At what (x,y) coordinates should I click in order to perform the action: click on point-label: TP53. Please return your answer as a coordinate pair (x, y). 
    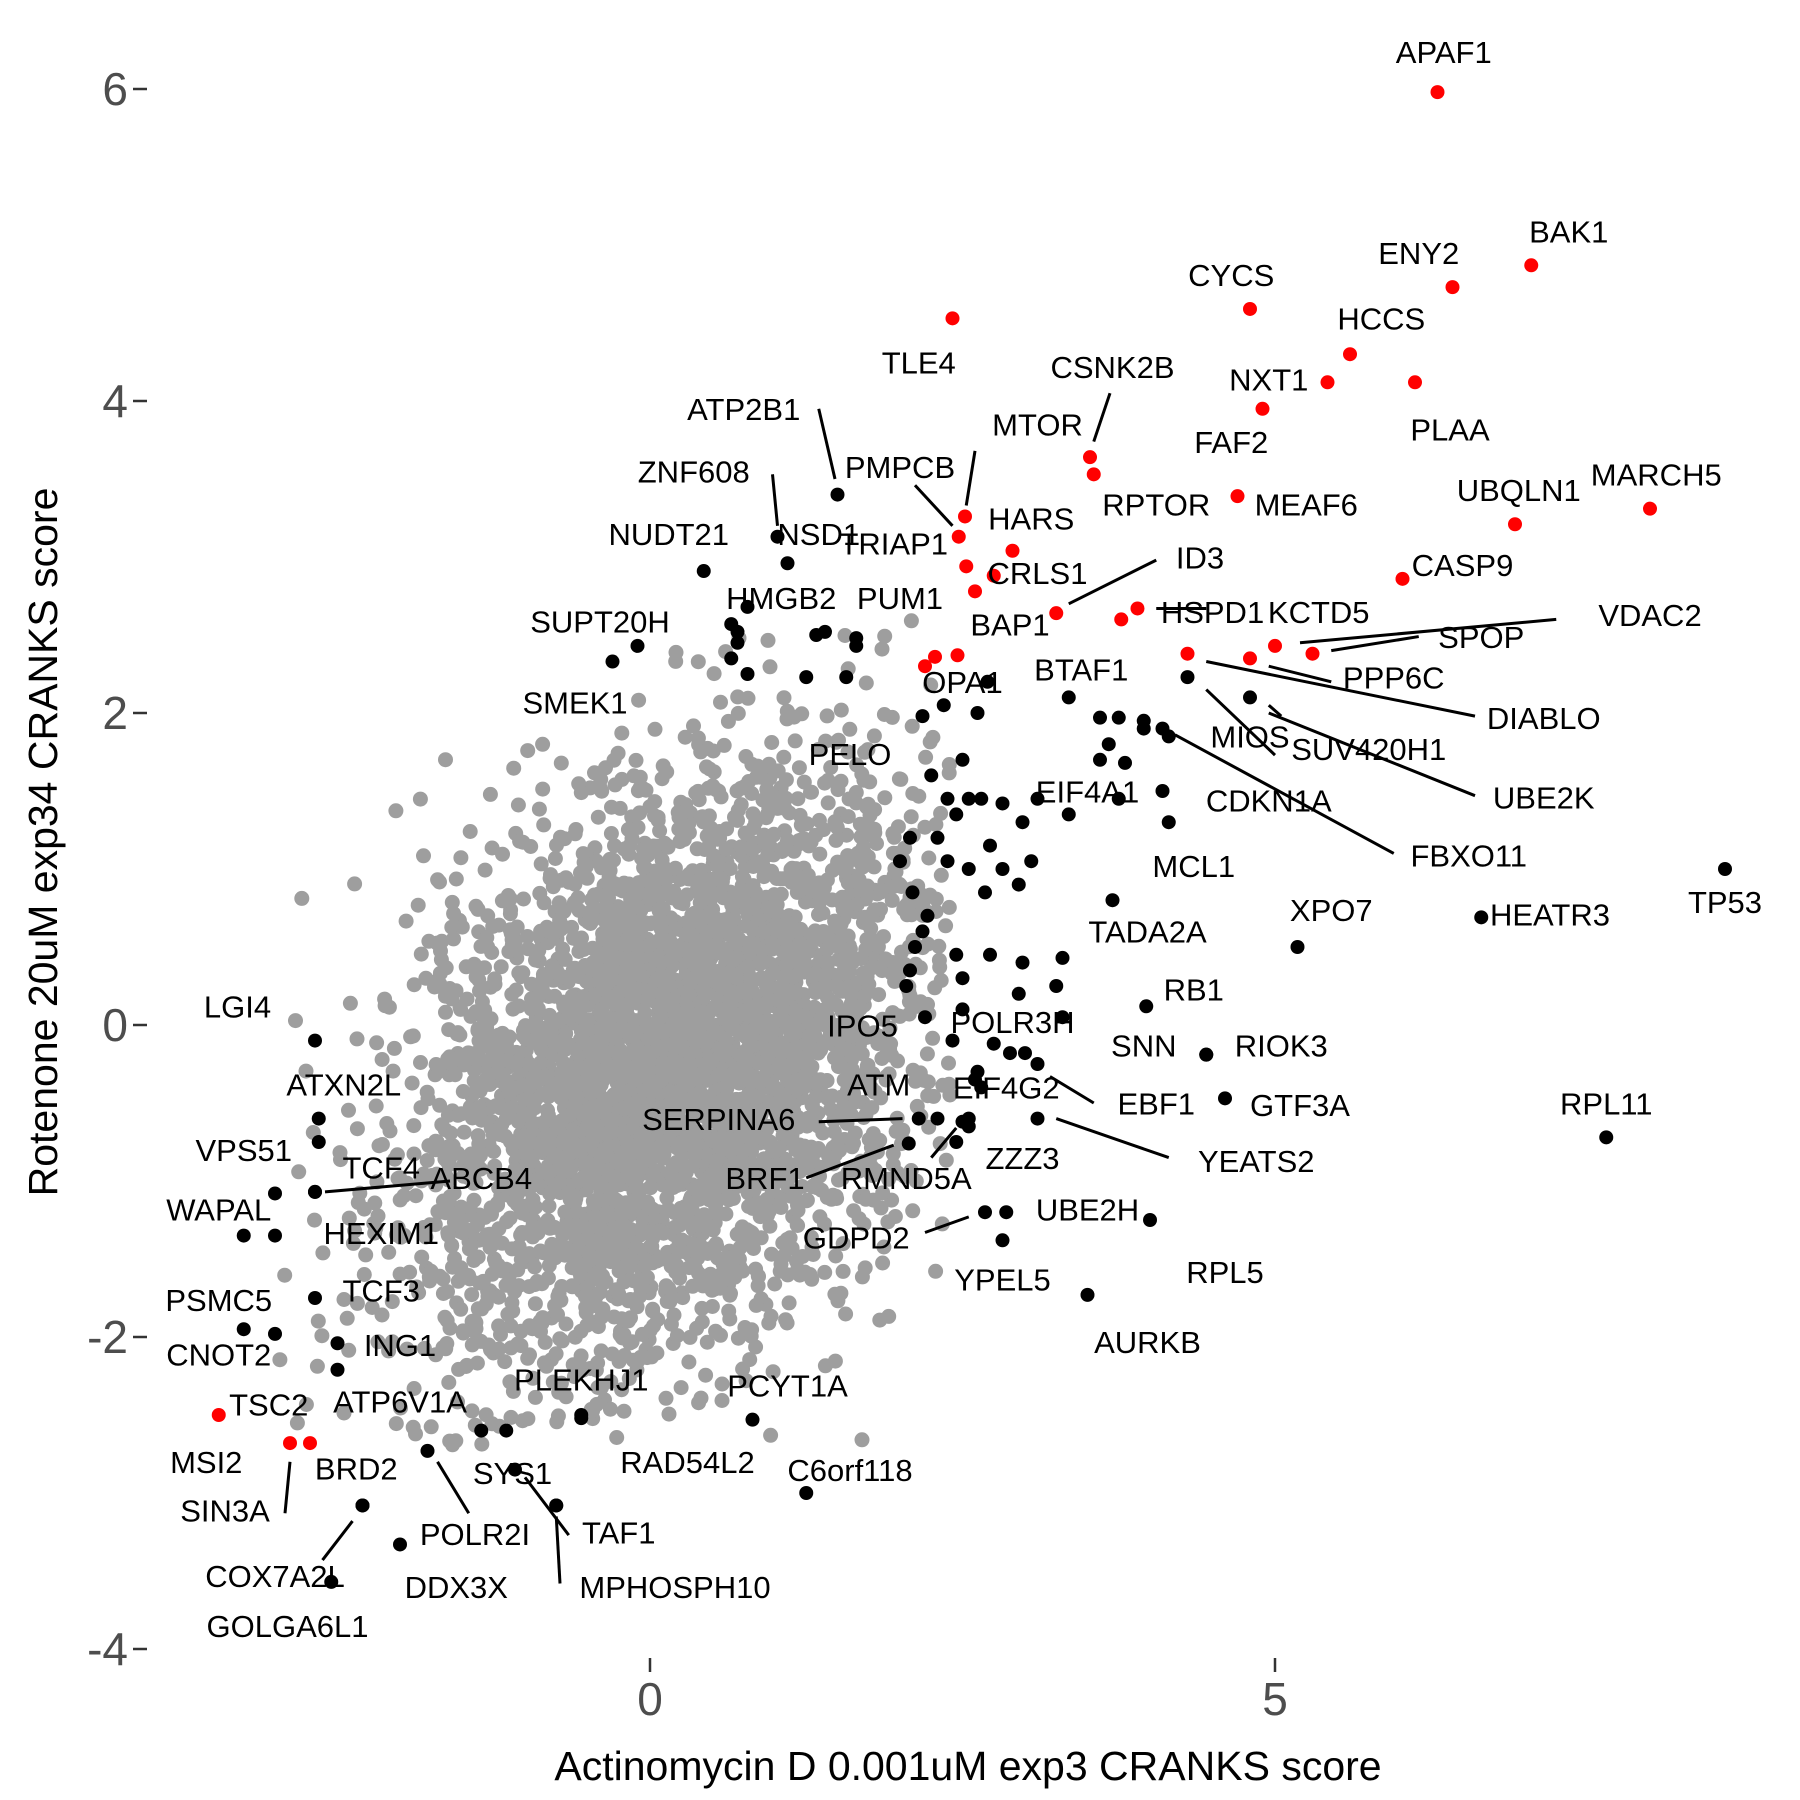
    Looking at the image, I should click on (1725, 902).